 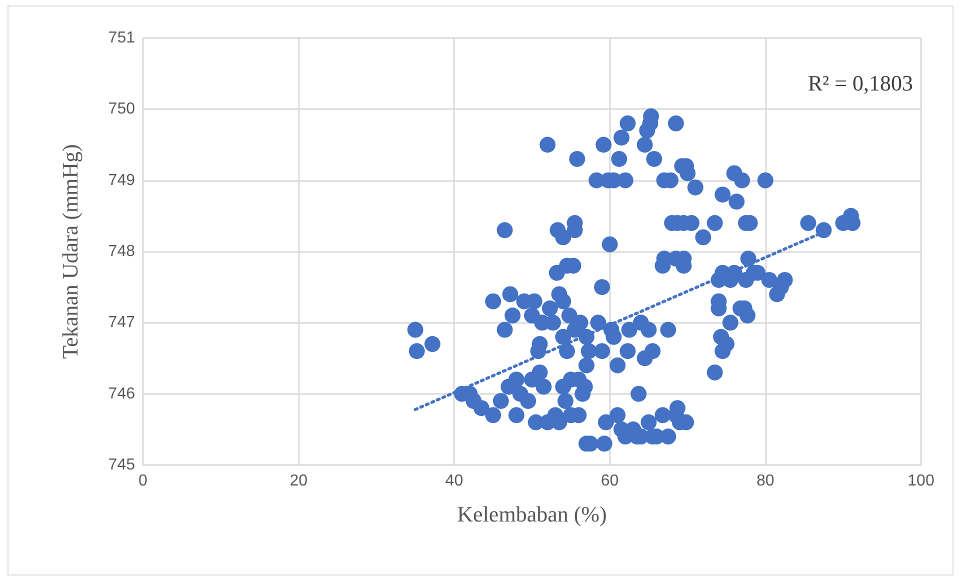 What do you see at coordinates (70, 251) in the screenshot?
I see `y-axis-title: Tekanan Udara (mmHg)` at bounding box center [70, 251].